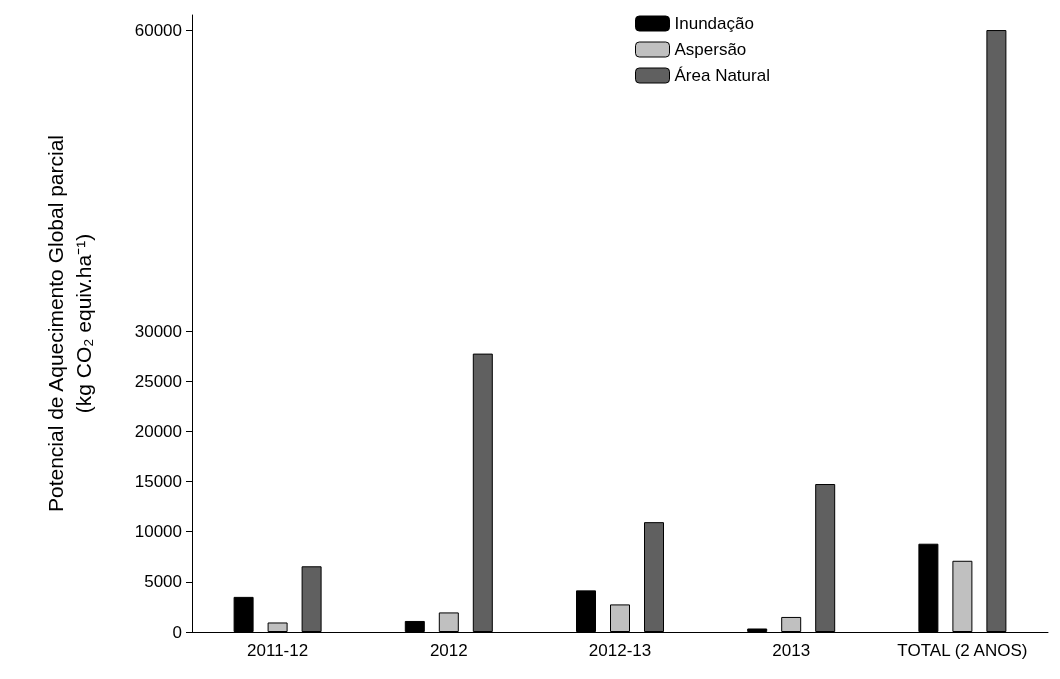 The image size is (1060, 679). Describe the element at coordinates (158, 381) in the screenshot. I see `y-tick-label: 25000` at that location.